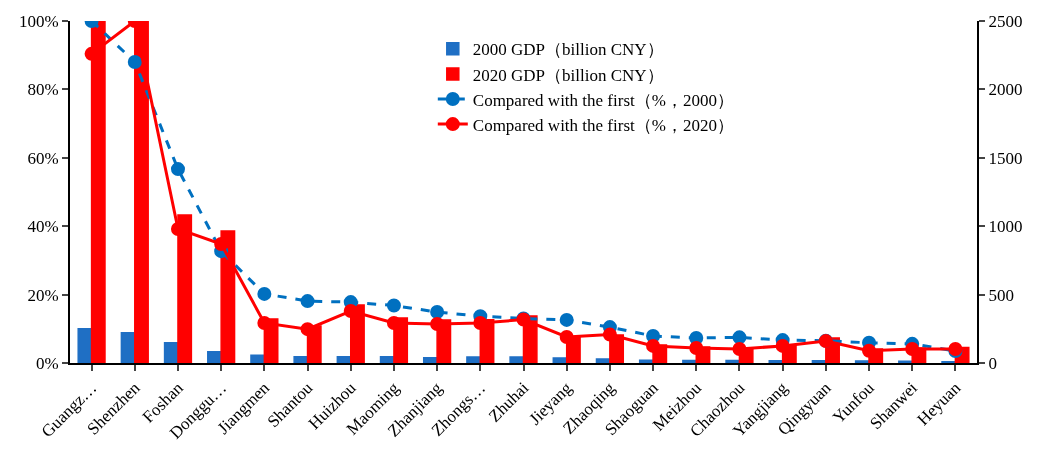 Image resolution: width=1049 pixels, height=459 pixels. Describe the element at coordinates (43, 227) in the screenshot. I see `y-tick-label: 40%` at that location.